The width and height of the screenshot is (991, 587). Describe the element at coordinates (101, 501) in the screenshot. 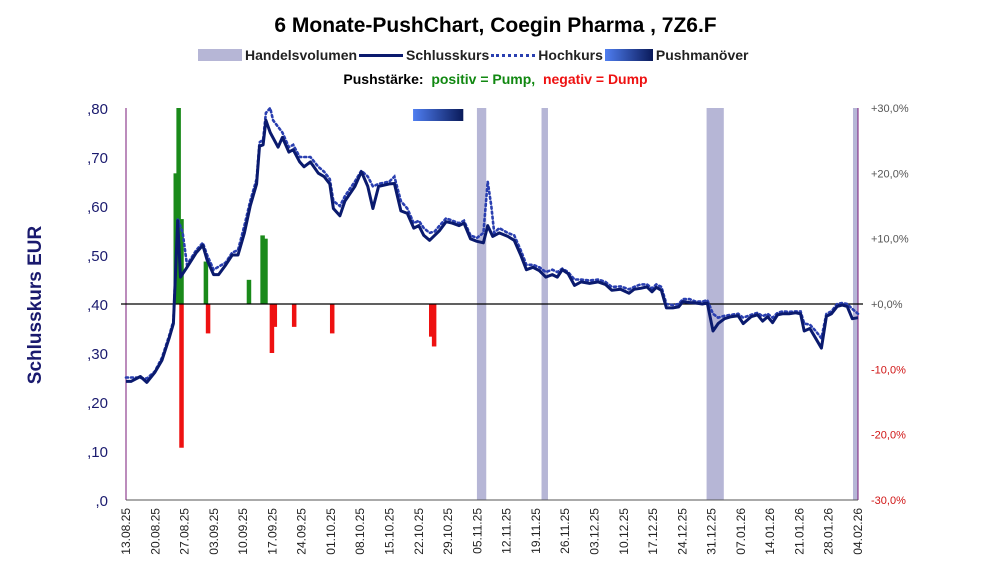

I see `y-tick-label: ,0` at that location.